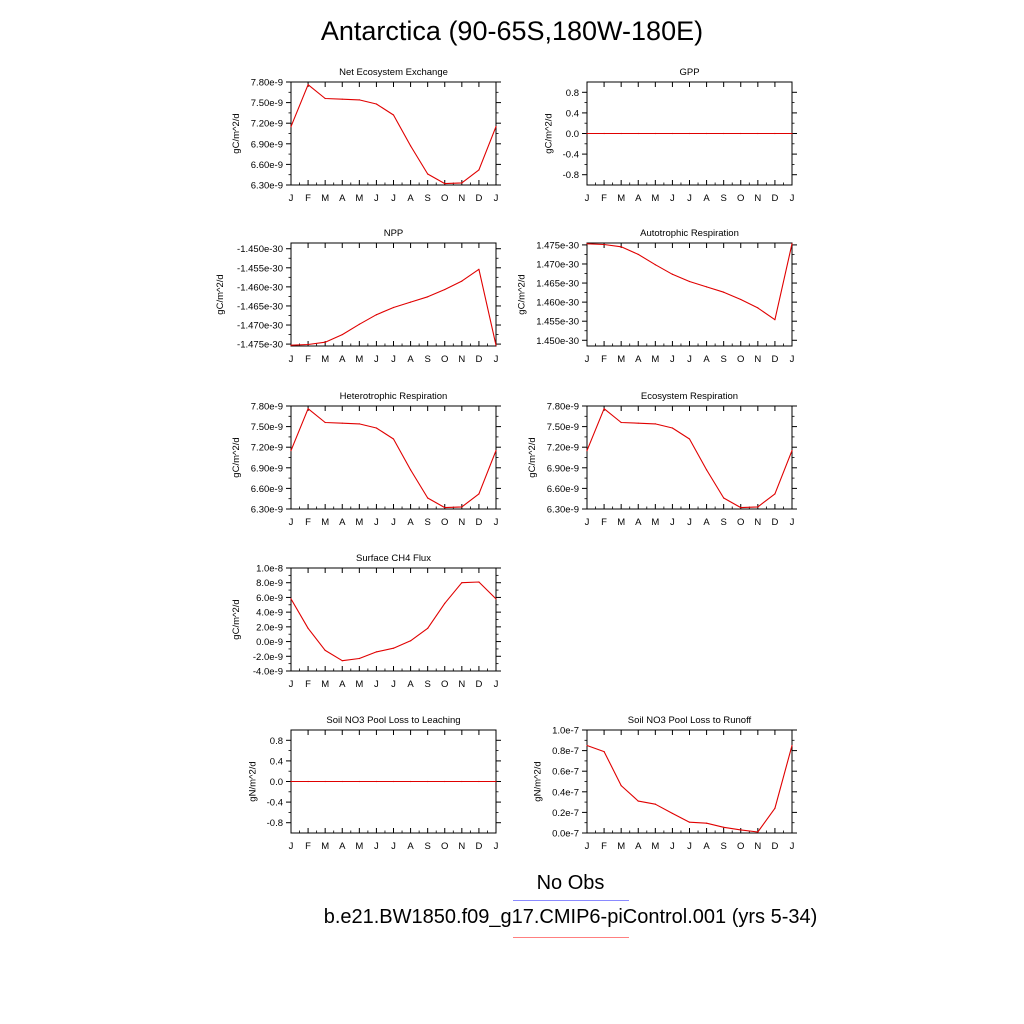  What do you see at coordinates (268, 657) in the screenshot?
I see `y-tick-label: -2.0e-9` at bounding box center [268, 657].